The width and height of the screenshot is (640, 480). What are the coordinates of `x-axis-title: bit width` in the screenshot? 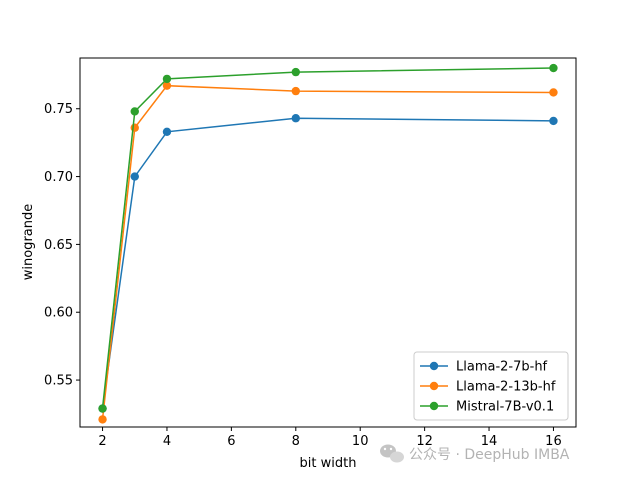 It's located at (328, 463).